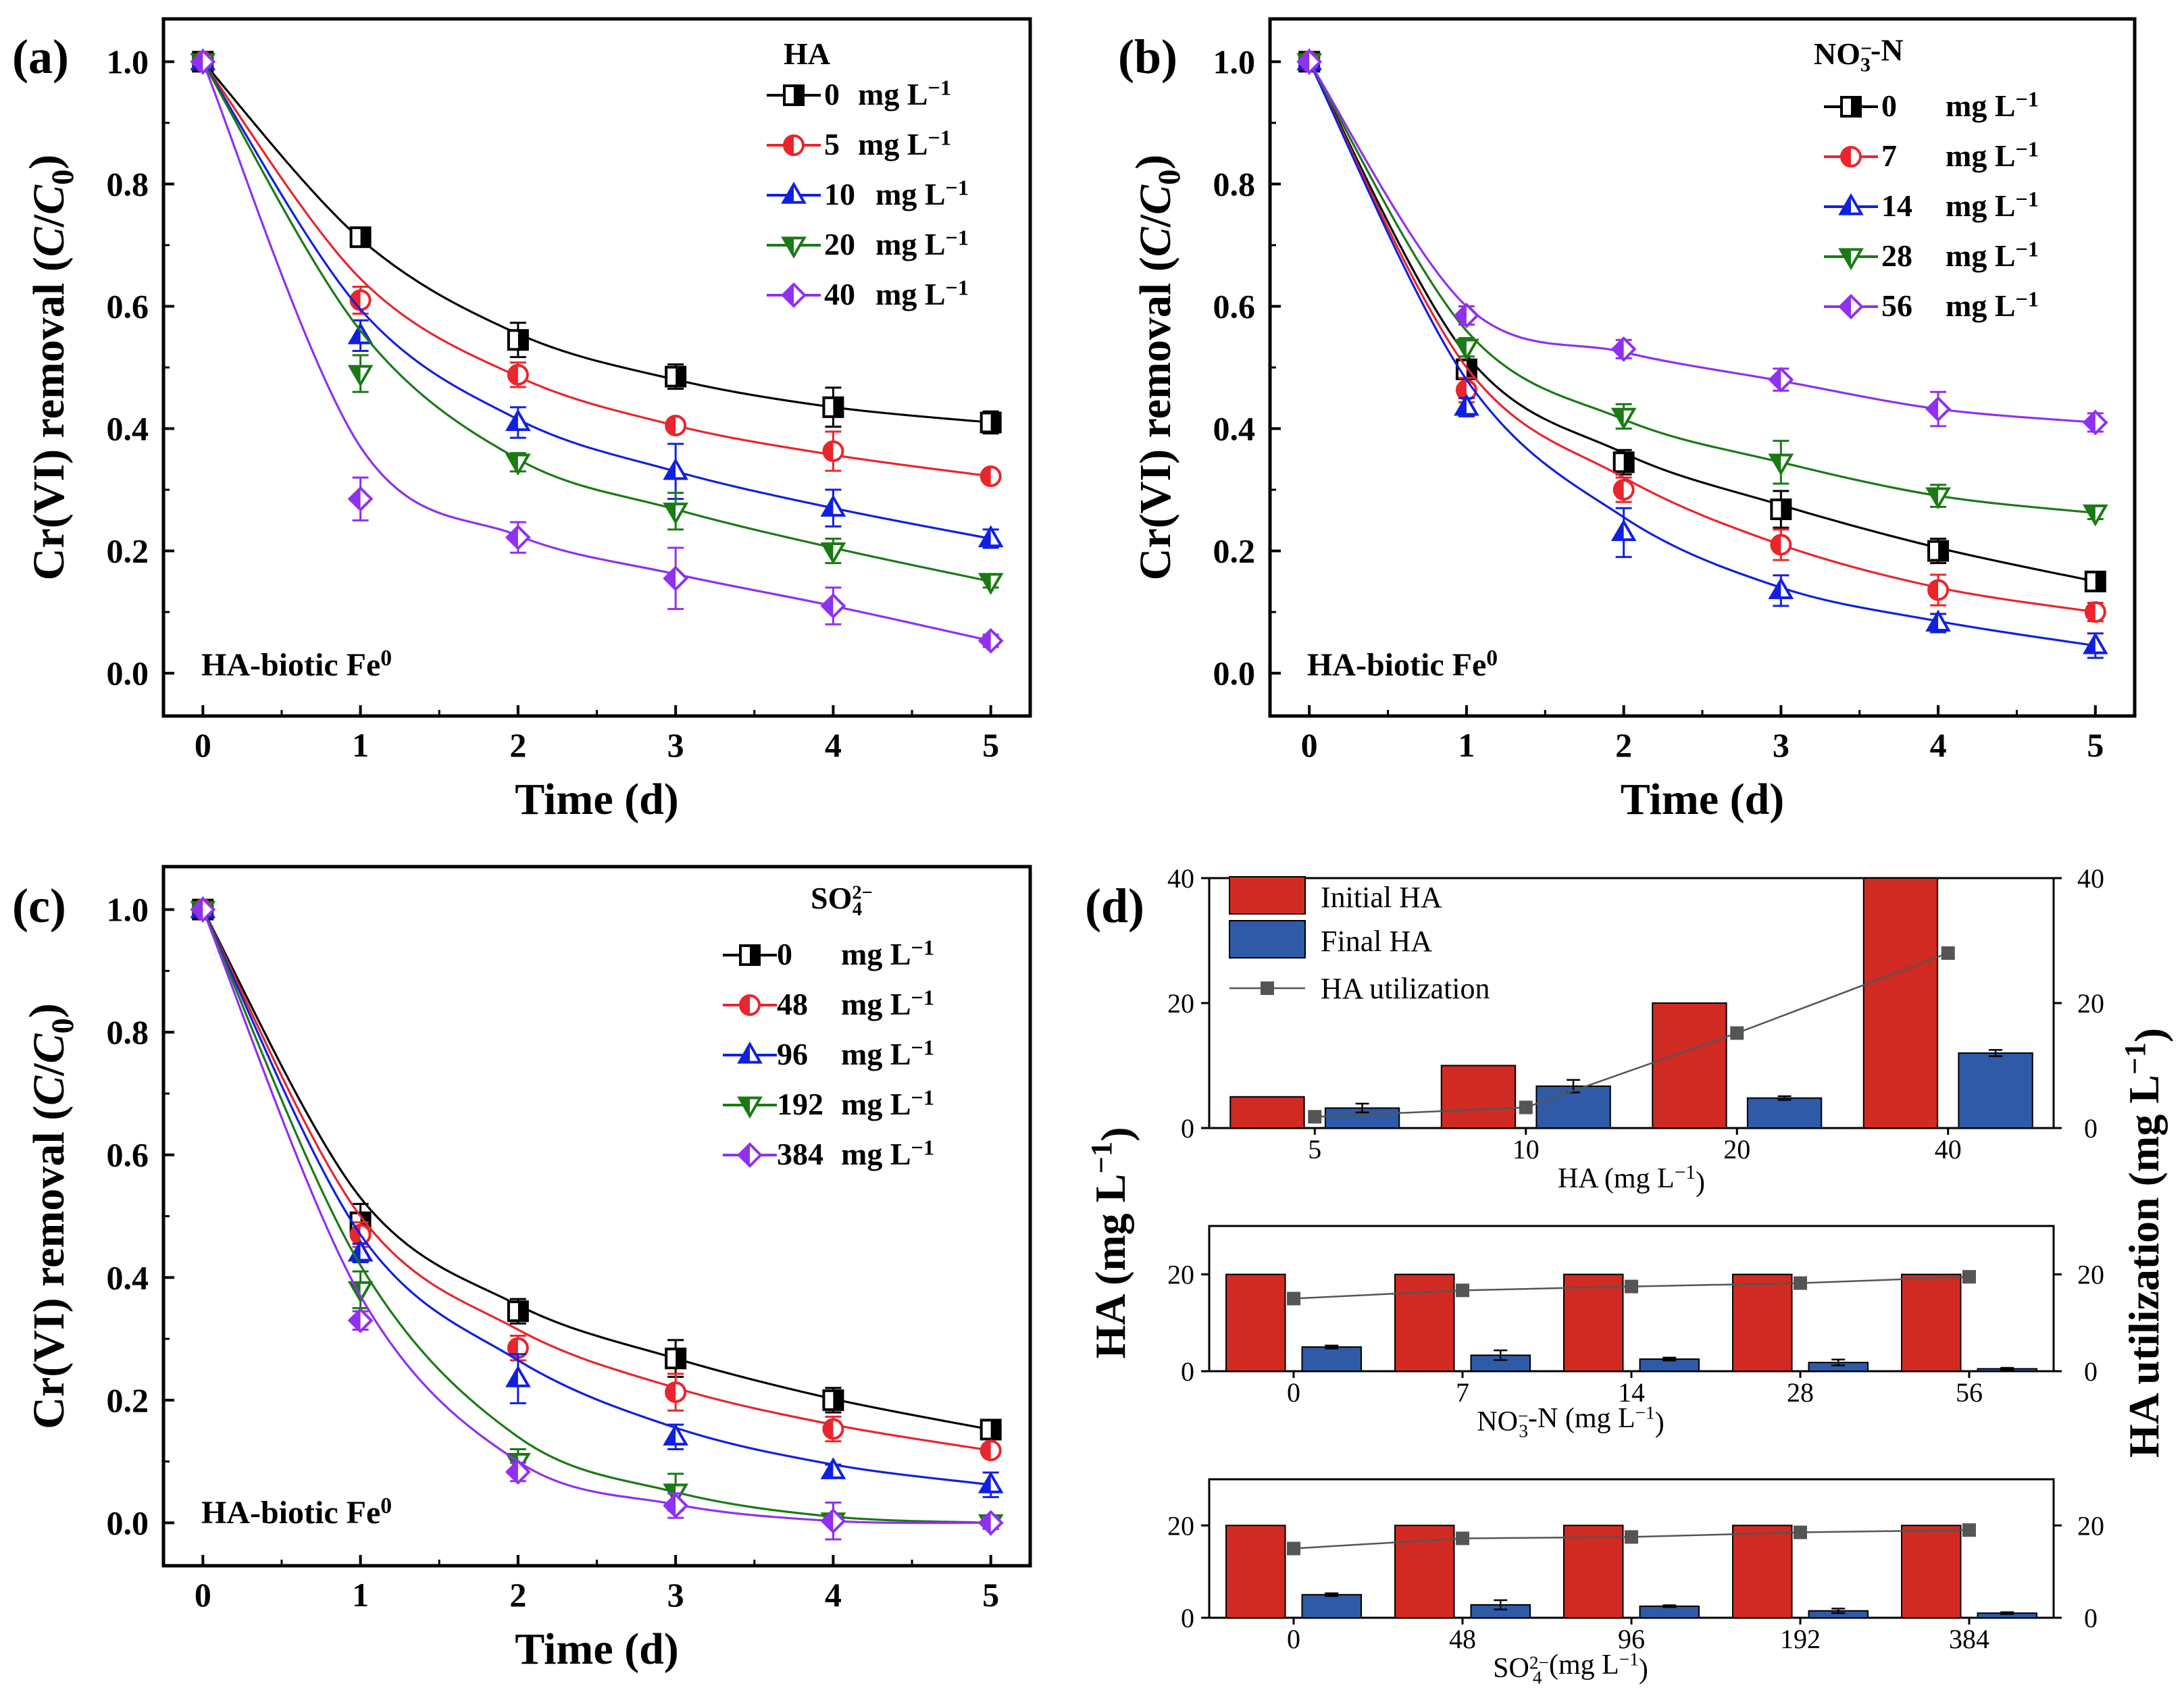 The image size is (2184, 1688). Describe the element at coordinates (2090, 1525) in the screenshot. I see `right-y-tick-label: 20` at that location.